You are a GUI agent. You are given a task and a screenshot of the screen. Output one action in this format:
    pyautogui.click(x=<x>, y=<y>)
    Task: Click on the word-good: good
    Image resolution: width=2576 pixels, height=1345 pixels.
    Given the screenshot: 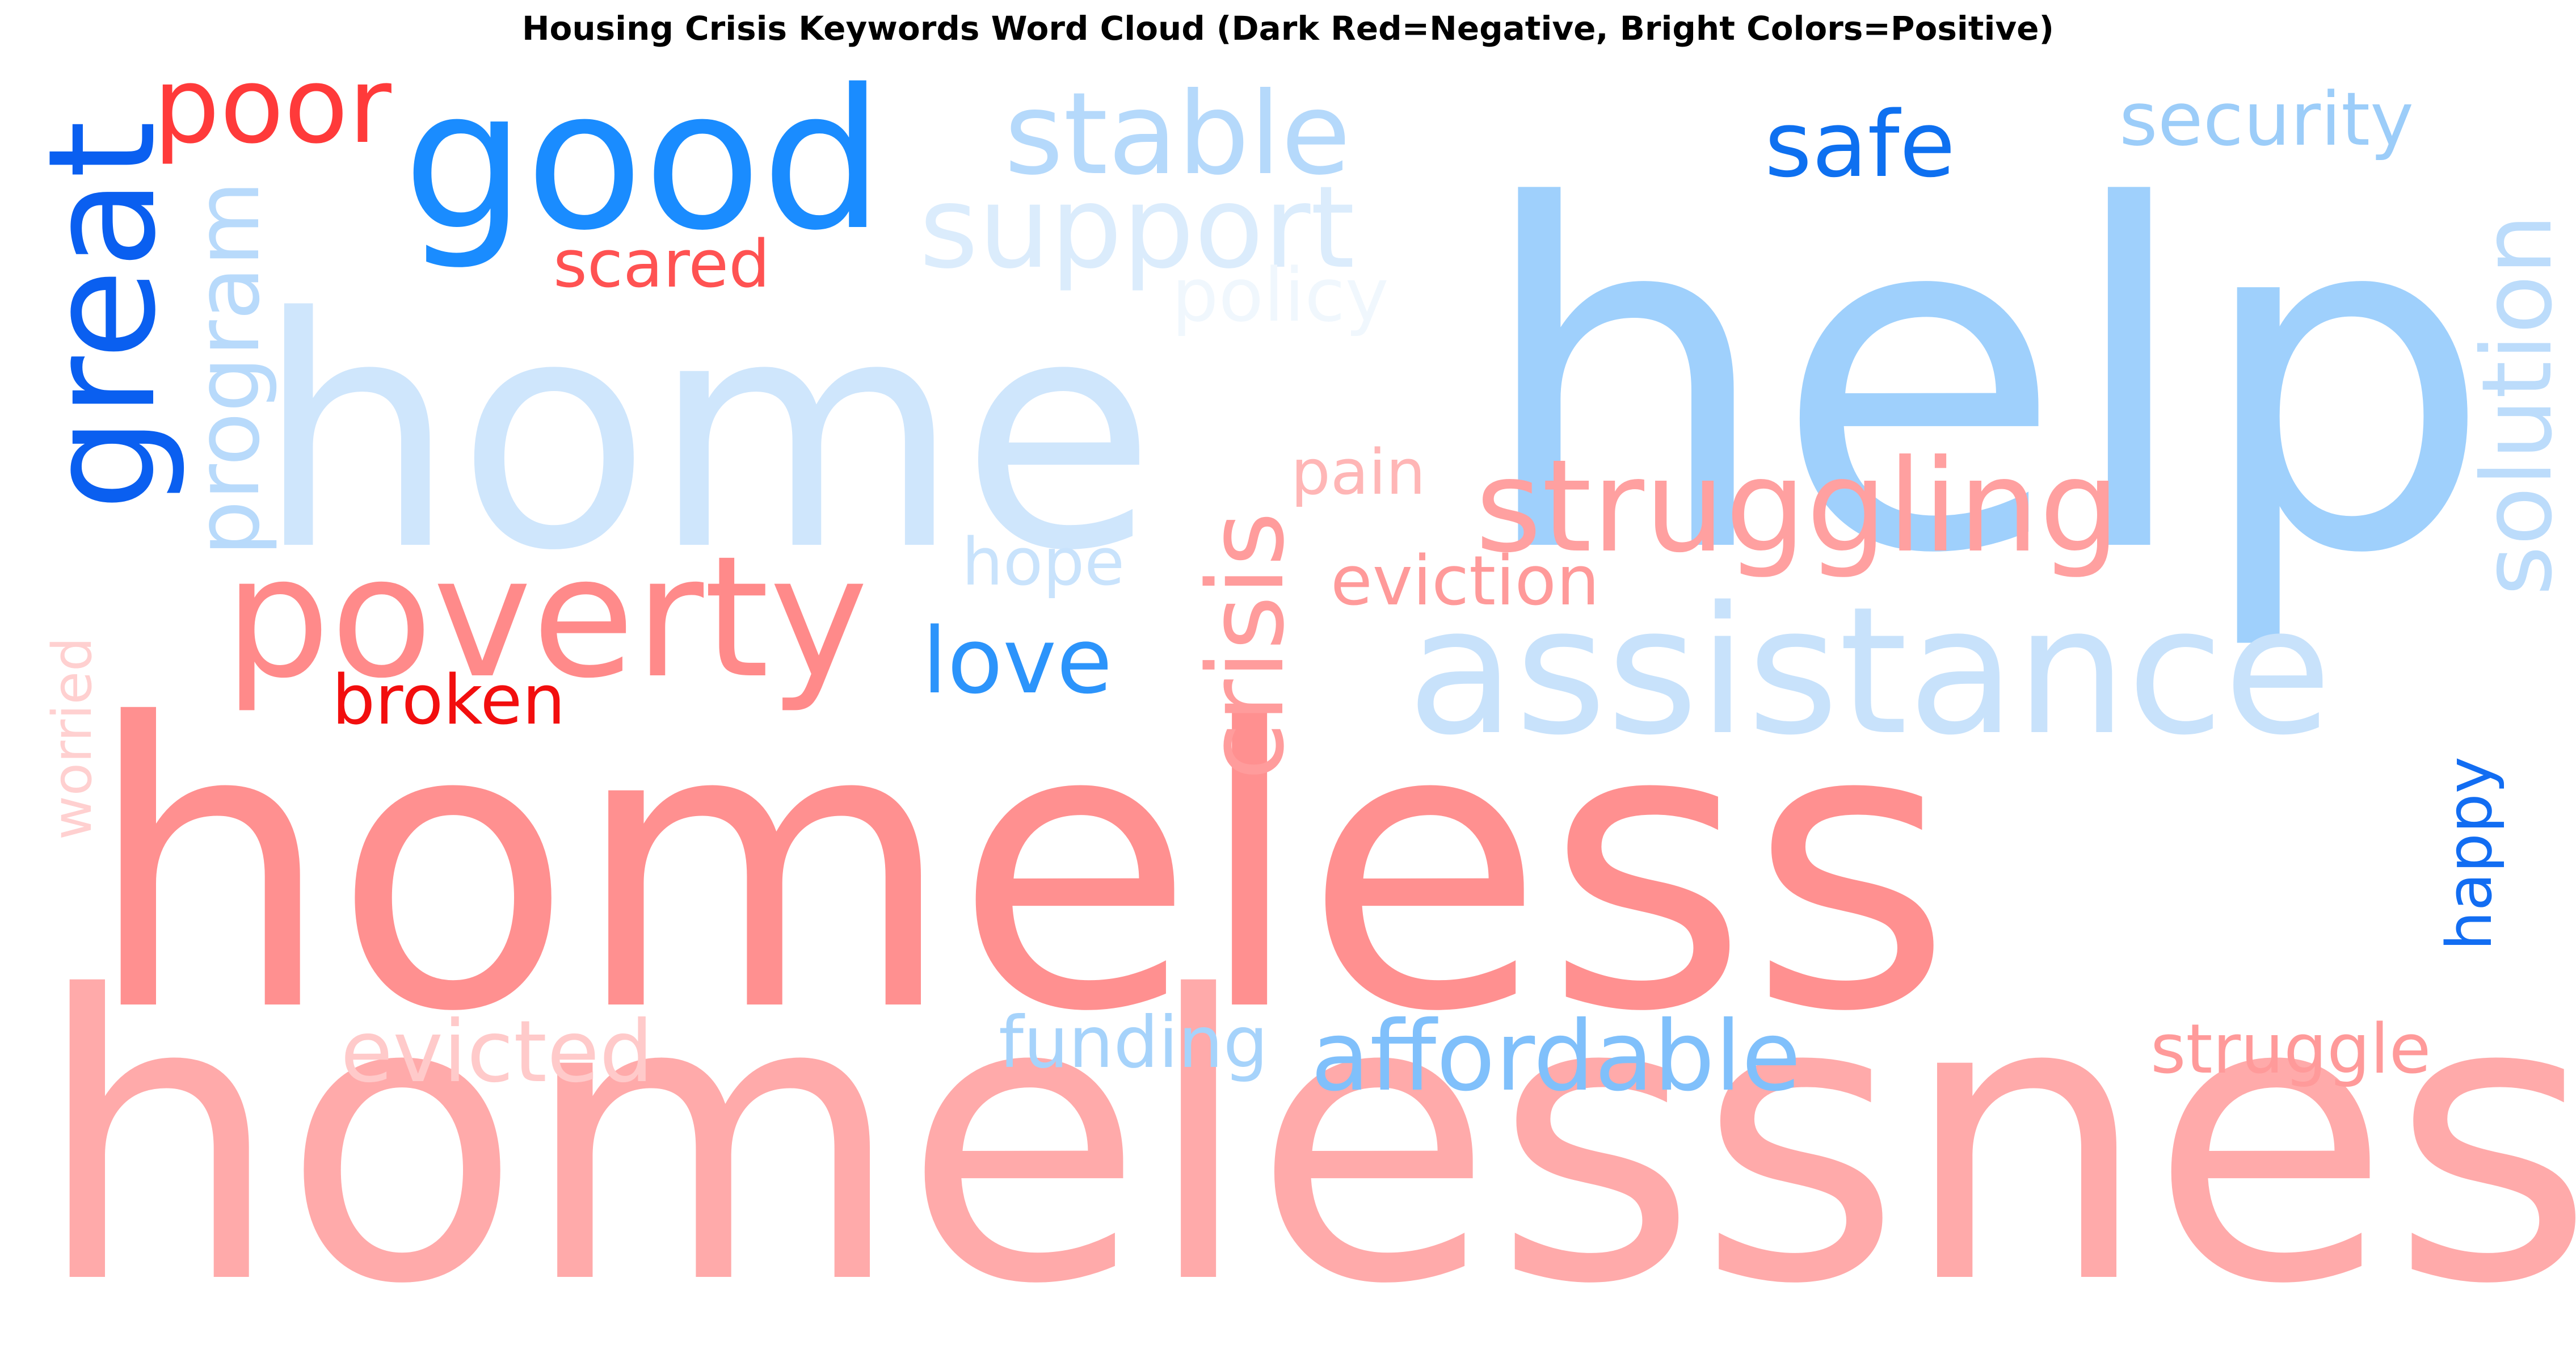 What is the action you would take?
    pyautogui.click(x=643, y=160)
    